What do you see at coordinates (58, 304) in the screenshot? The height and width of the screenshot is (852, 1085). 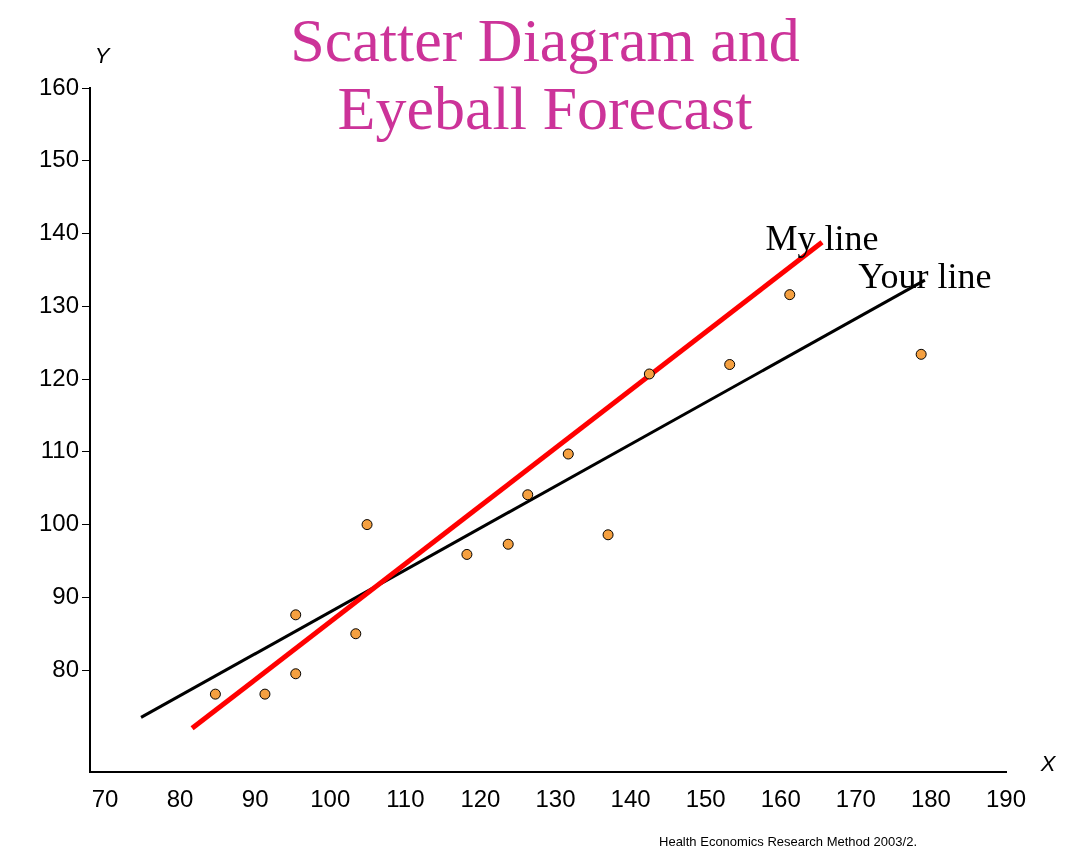 I see `y-tick-label: 130` at bounding box center [58, 304].